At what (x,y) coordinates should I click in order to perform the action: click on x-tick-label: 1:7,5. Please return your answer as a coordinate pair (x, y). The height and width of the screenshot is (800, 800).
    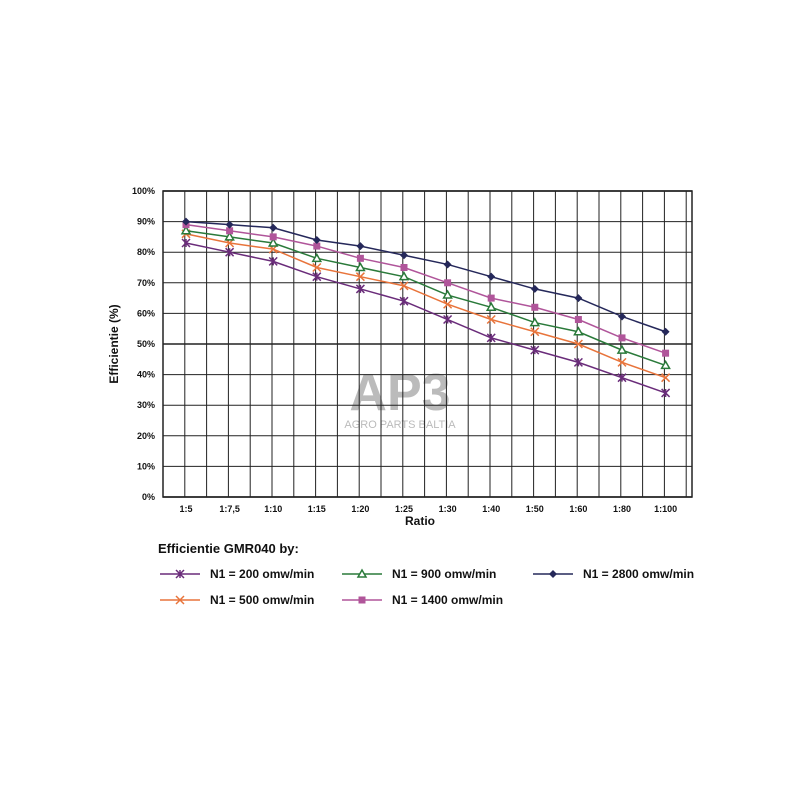
    Looking at the image, I should click on (229, 509).